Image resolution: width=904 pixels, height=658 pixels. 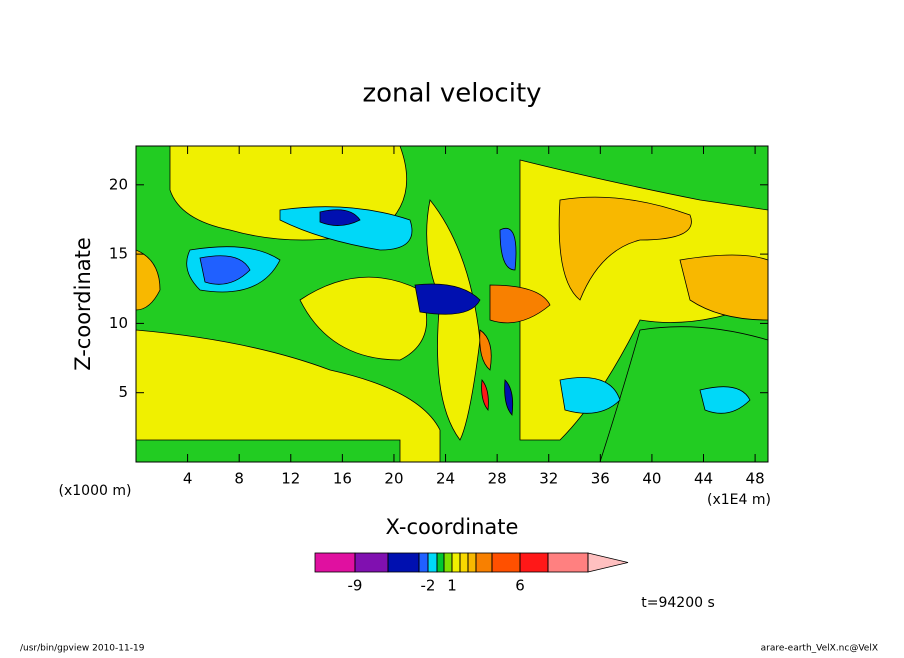 I want to click on x-tick-label: 28, so click(x=497, y=479).